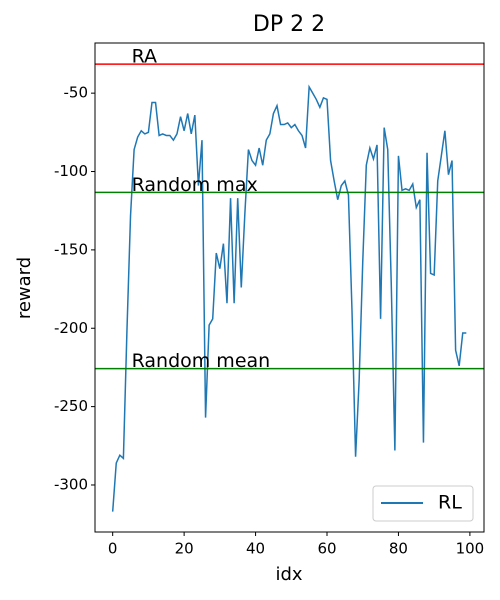  What do you see at coordinates (184, 549) in the screenshot?
I see `x-tick-label: 20` at bounding box center [184, 549].